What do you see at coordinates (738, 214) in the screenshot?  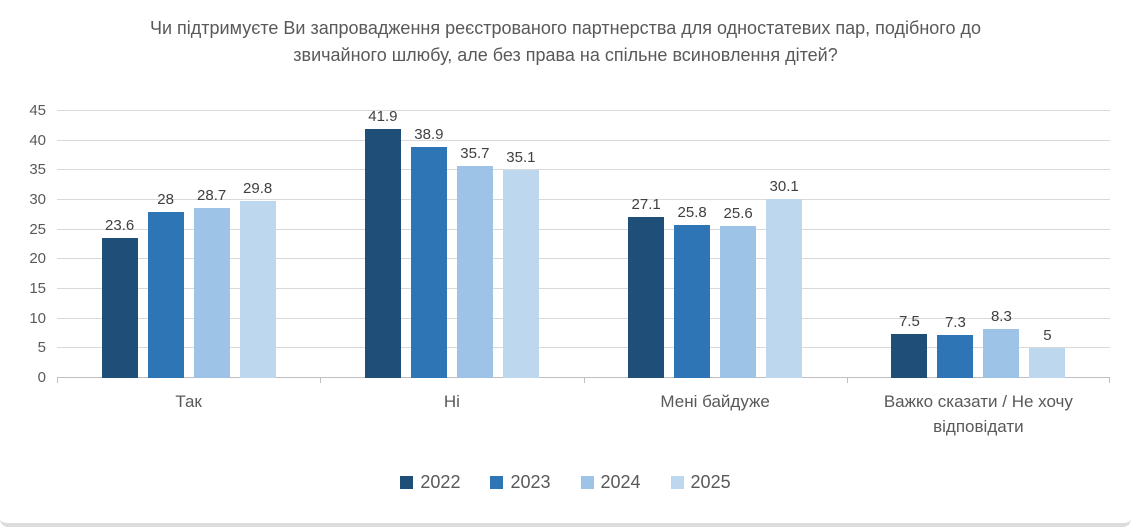 I see `data-label: 25.6` at bounding box center [738, 214].